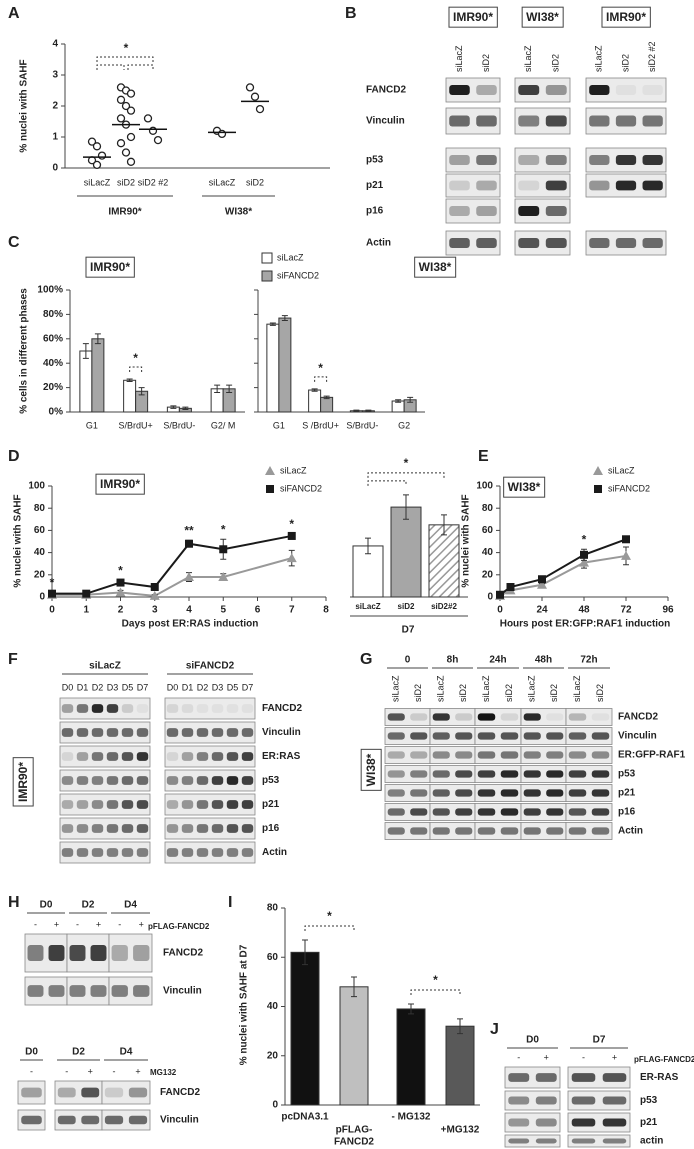  What do you see at coordinates (366, 659) in the screenshot?
I see `panel-letter: G` at bounding box center [366, 659].